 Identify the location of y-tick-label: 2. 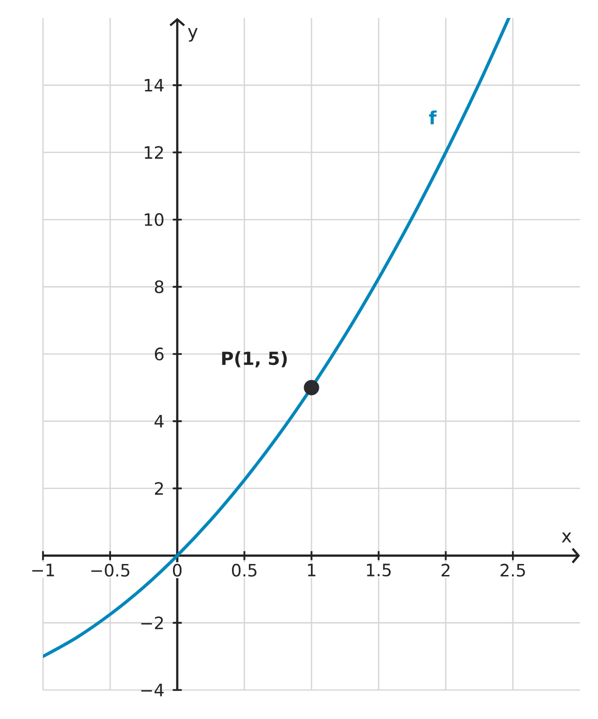
(158, 488).